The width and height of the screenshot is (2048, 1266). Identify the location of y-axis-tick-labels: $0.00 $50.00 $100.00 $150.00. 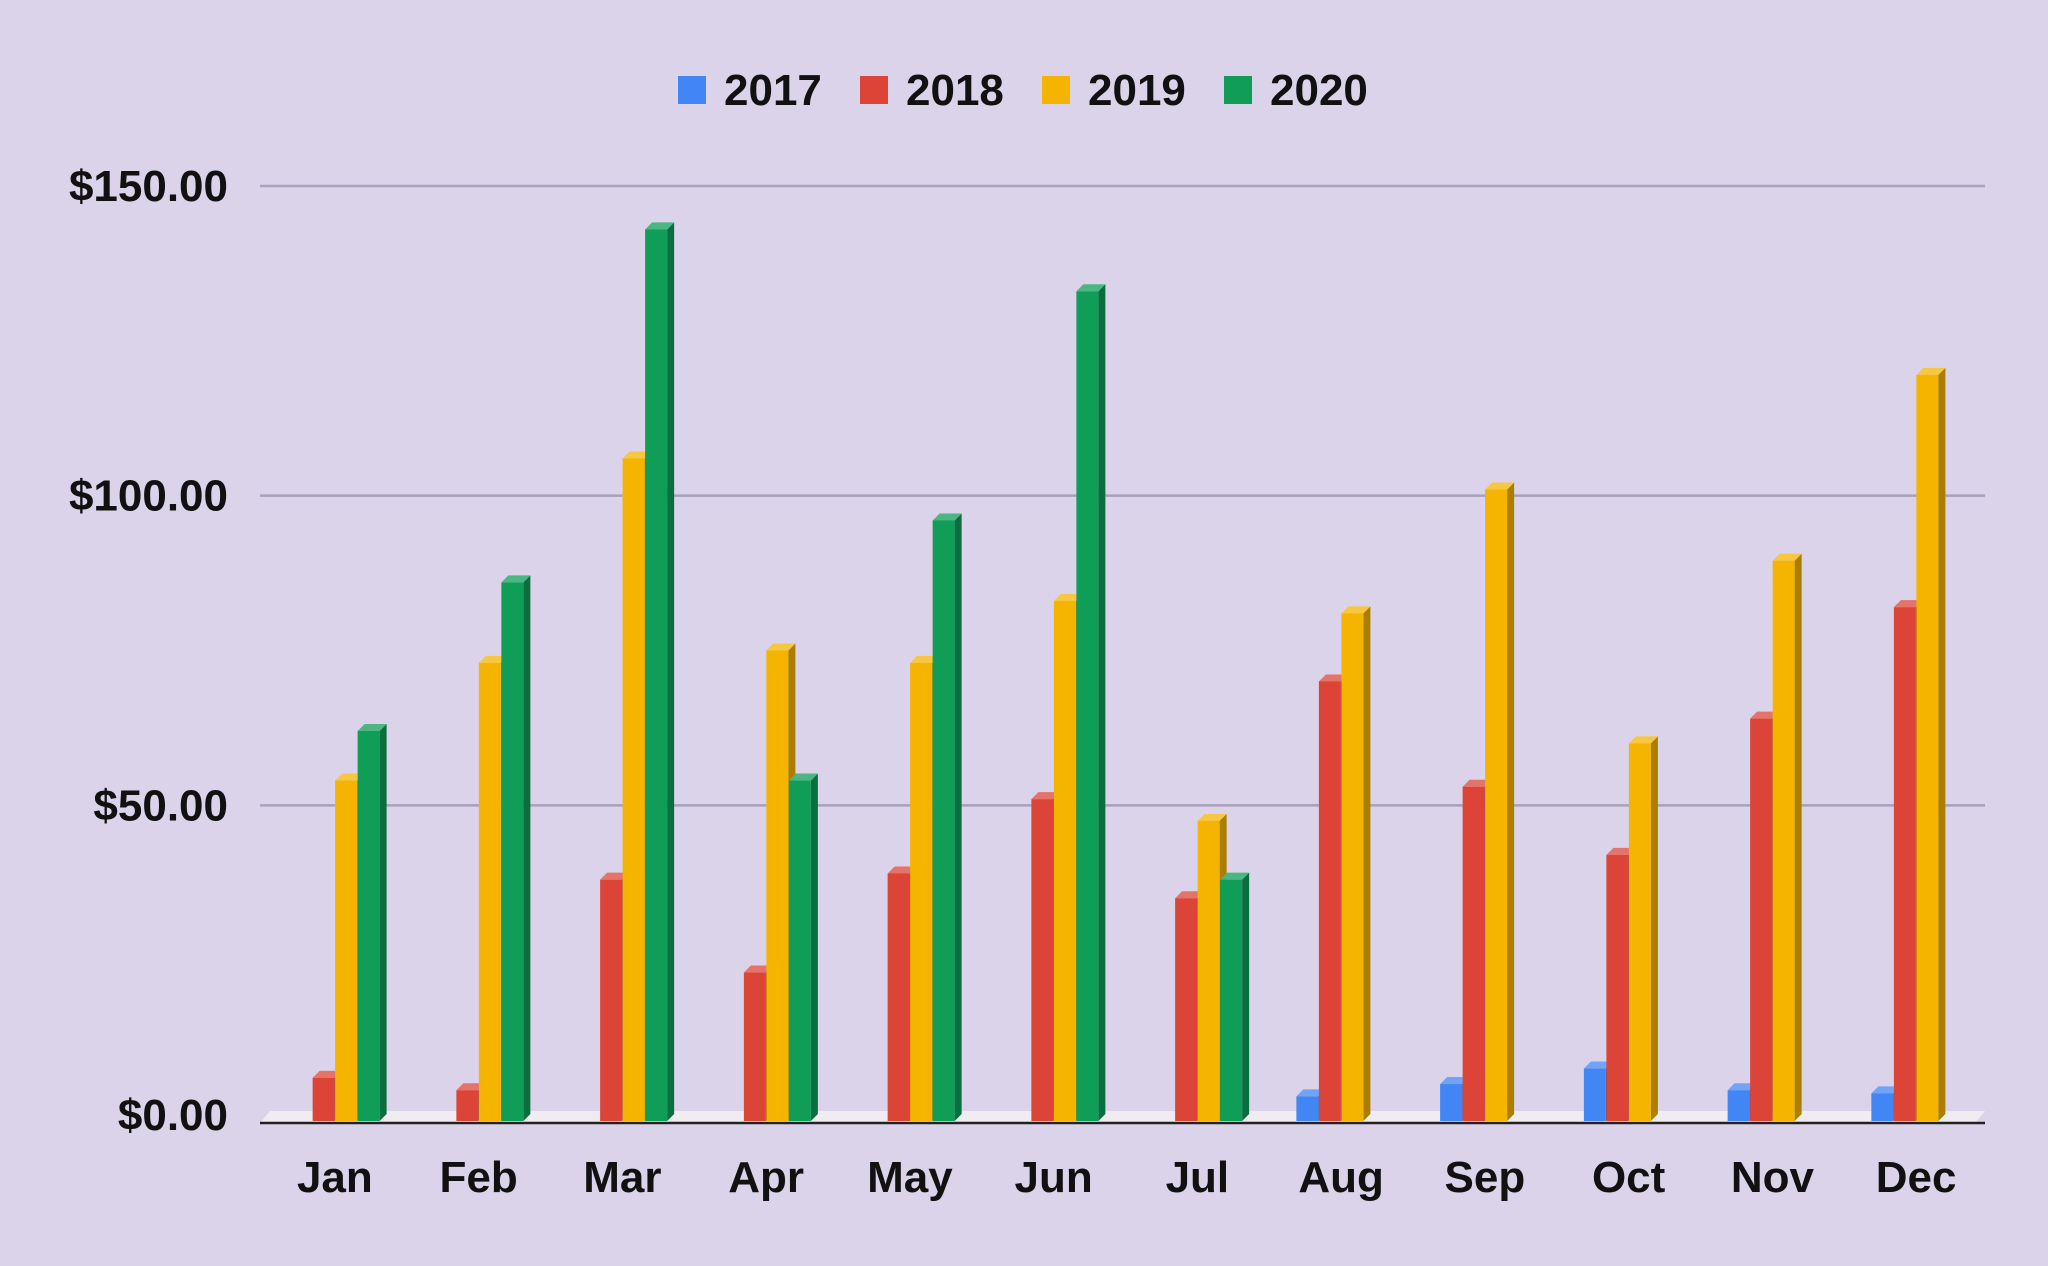
(148, 651).